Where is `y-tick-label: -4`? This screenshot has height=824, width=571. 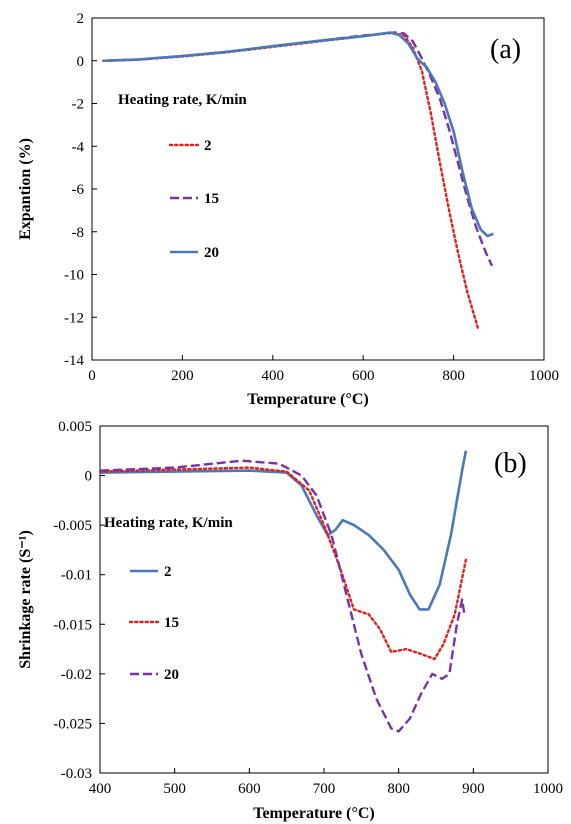 y-tick-label: -4 is located at coordinates (78, 147).